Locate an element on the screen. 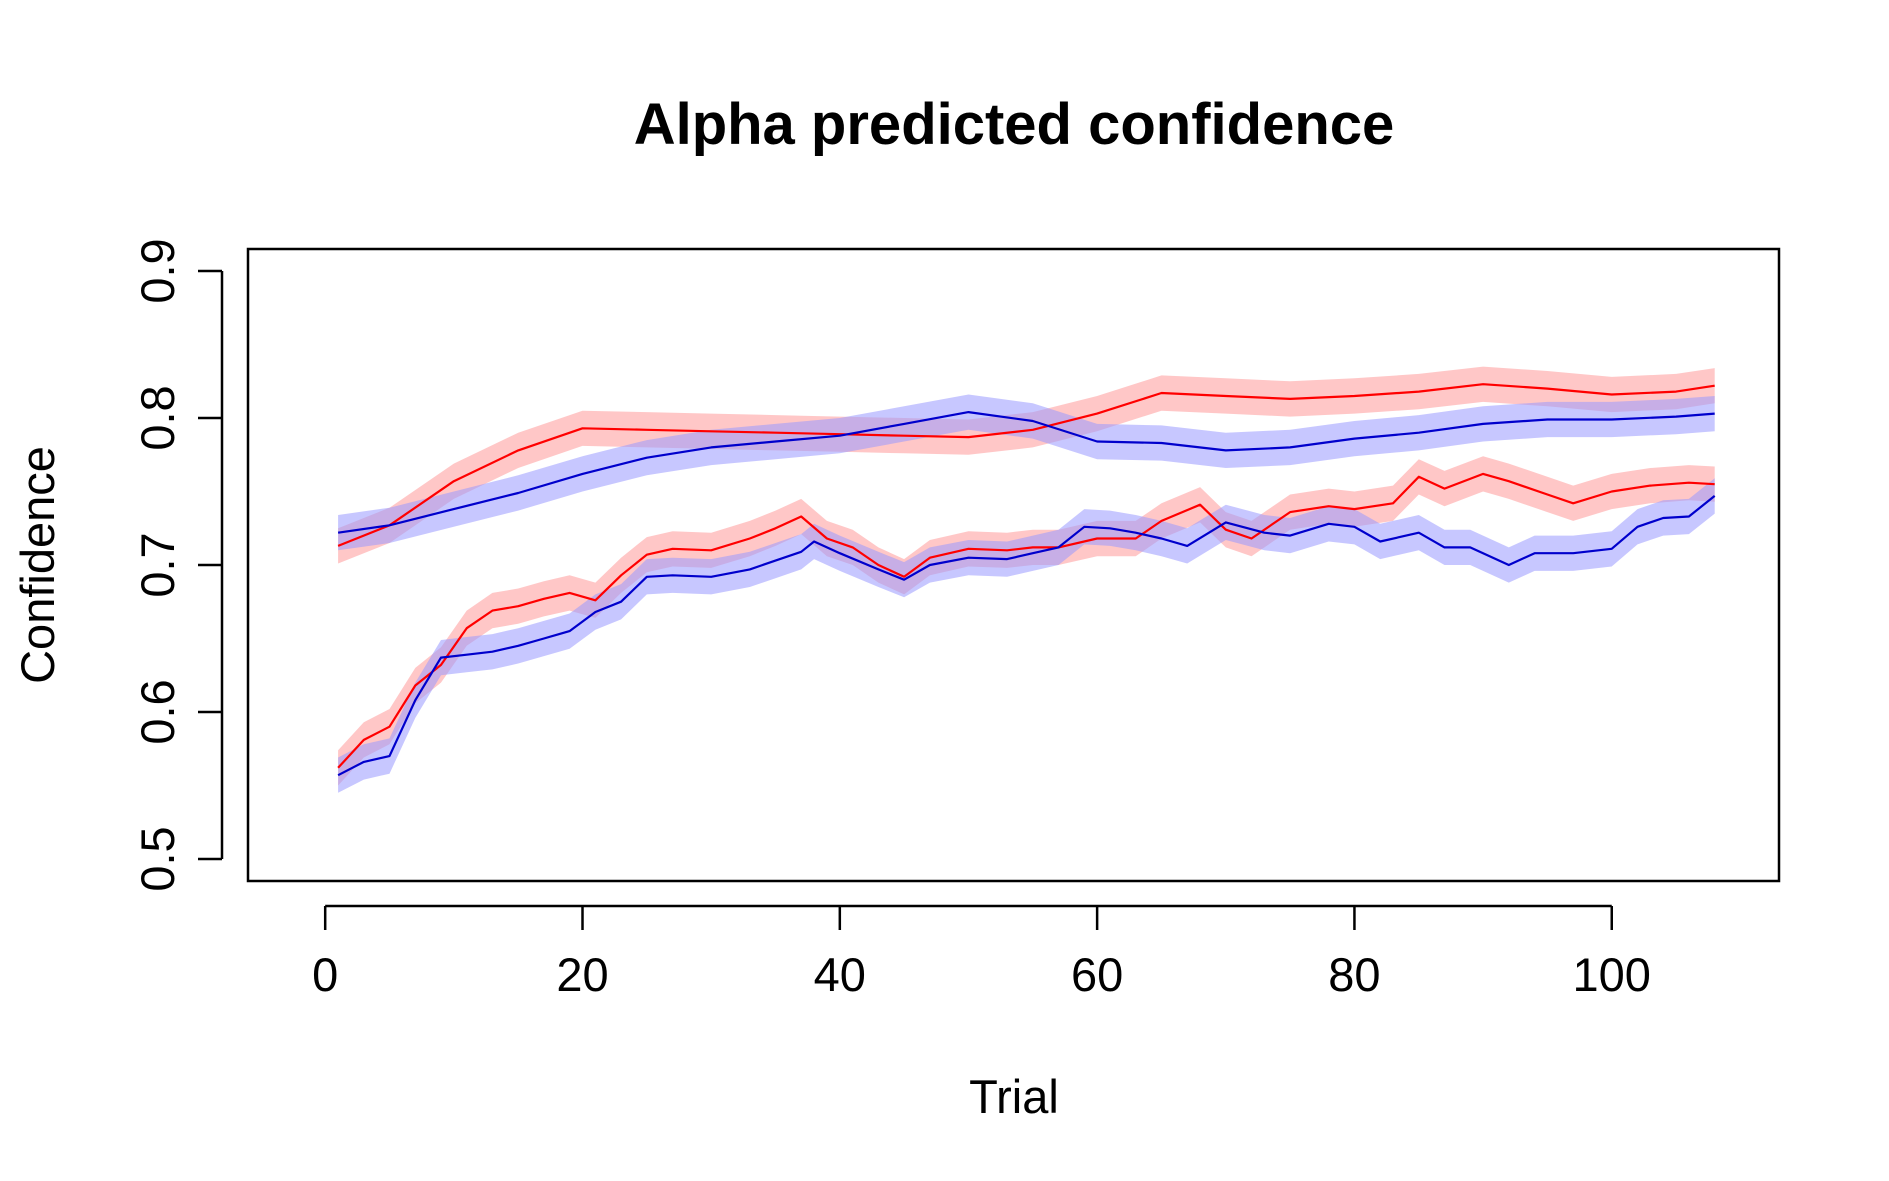 This screenshot has height=1181, width=1889. y-axis-label: Confidence is located at coordinates (37, 565).